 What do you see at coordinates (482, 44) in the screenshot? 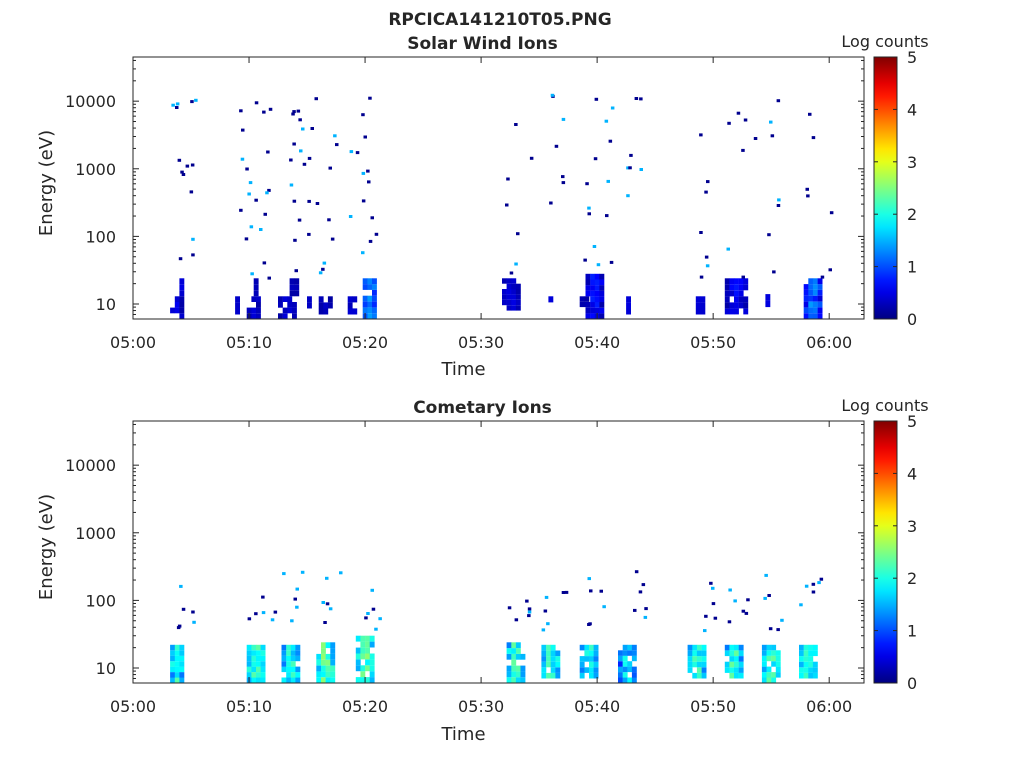
I see `panel-title: Solar Wind Ions` at bounding box center [482, 44].